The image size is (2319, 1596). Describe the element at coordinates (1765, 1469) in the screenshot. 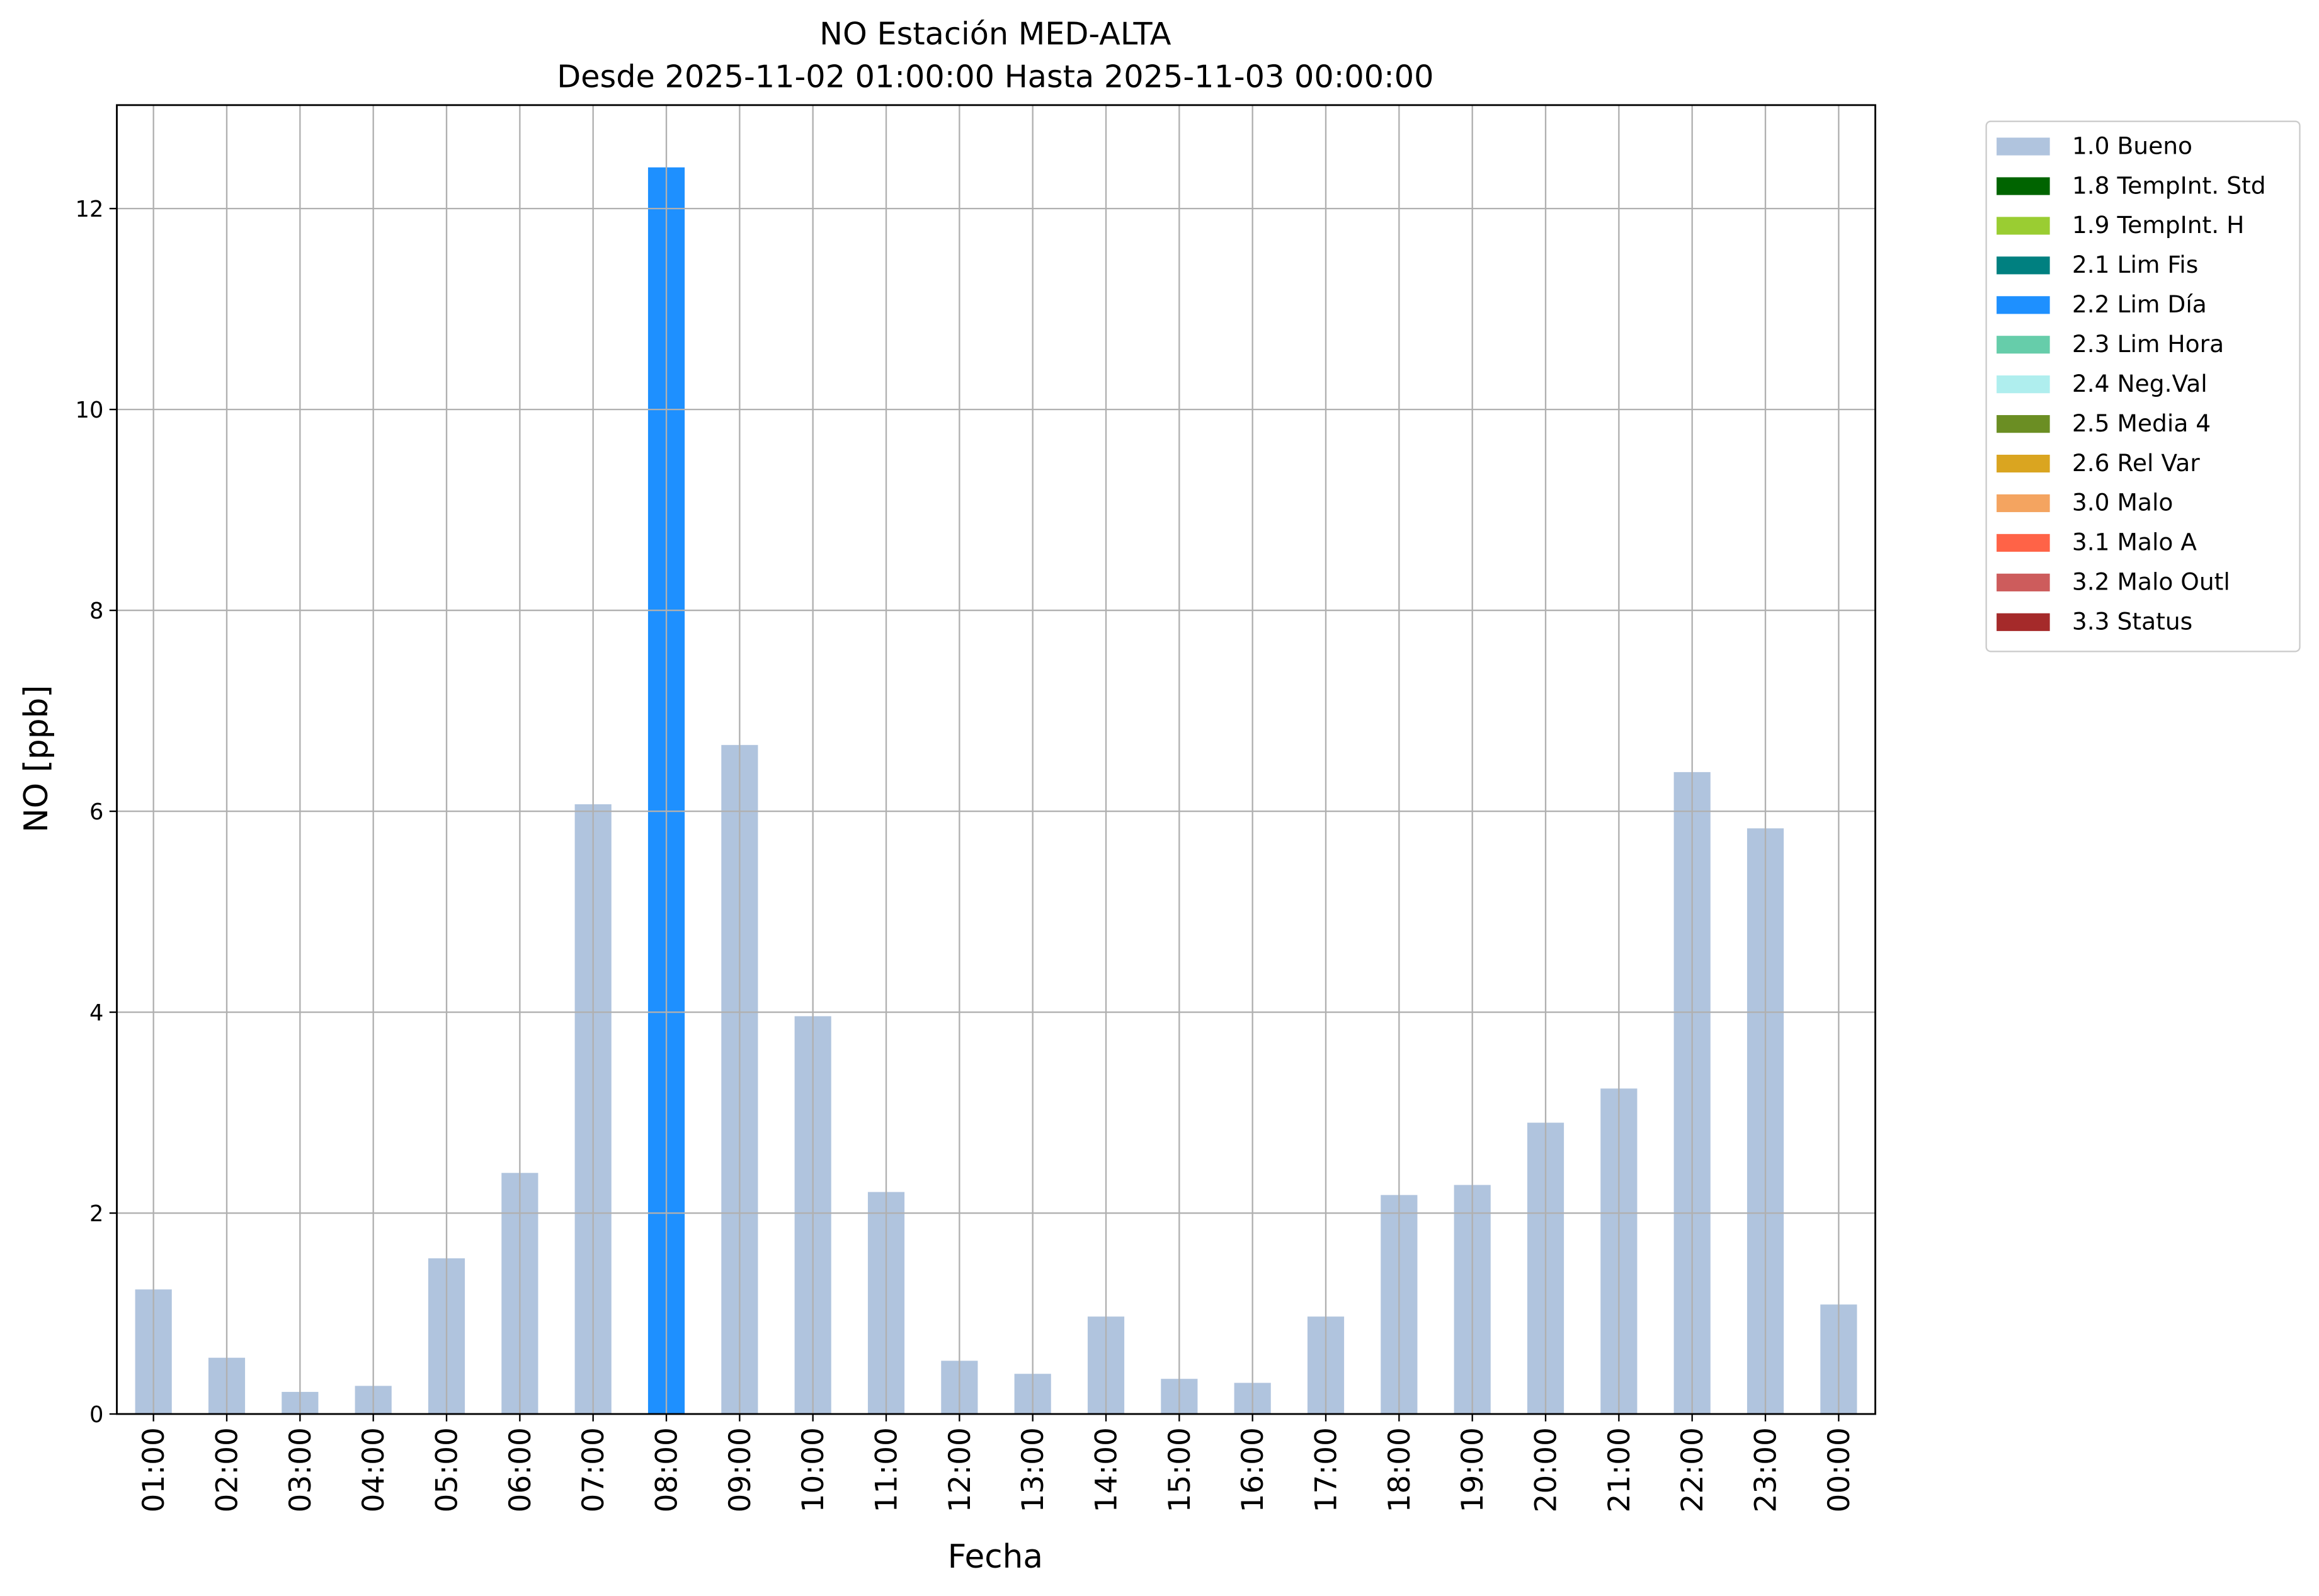

I see `x-tick-label: 23:00` at that location.